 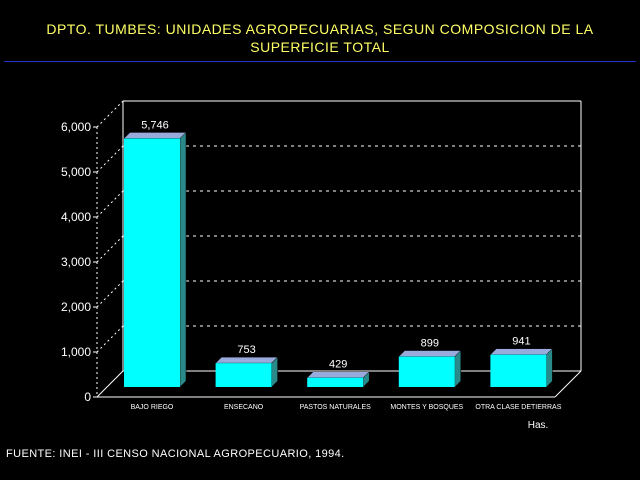 What do you see at coordinates (246, 350) in the screenshot?
I see `data-label: 753` at bounding box center [246, 350].